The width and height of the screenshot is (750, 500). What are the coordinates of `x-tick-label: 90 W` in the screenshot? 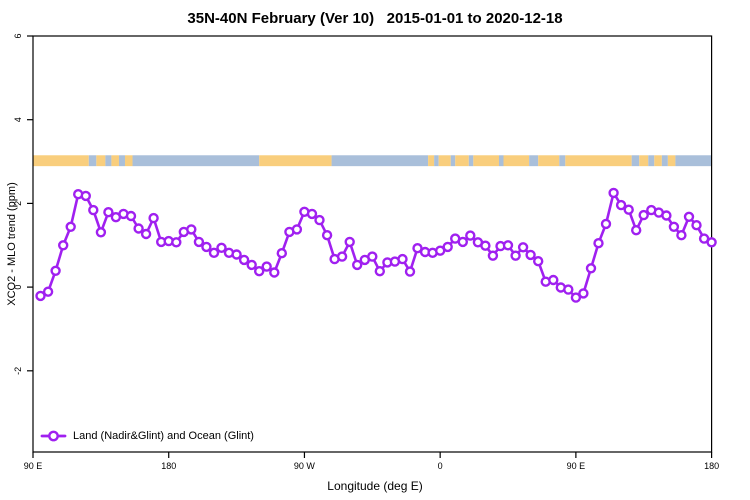 It's located at (305, 466).